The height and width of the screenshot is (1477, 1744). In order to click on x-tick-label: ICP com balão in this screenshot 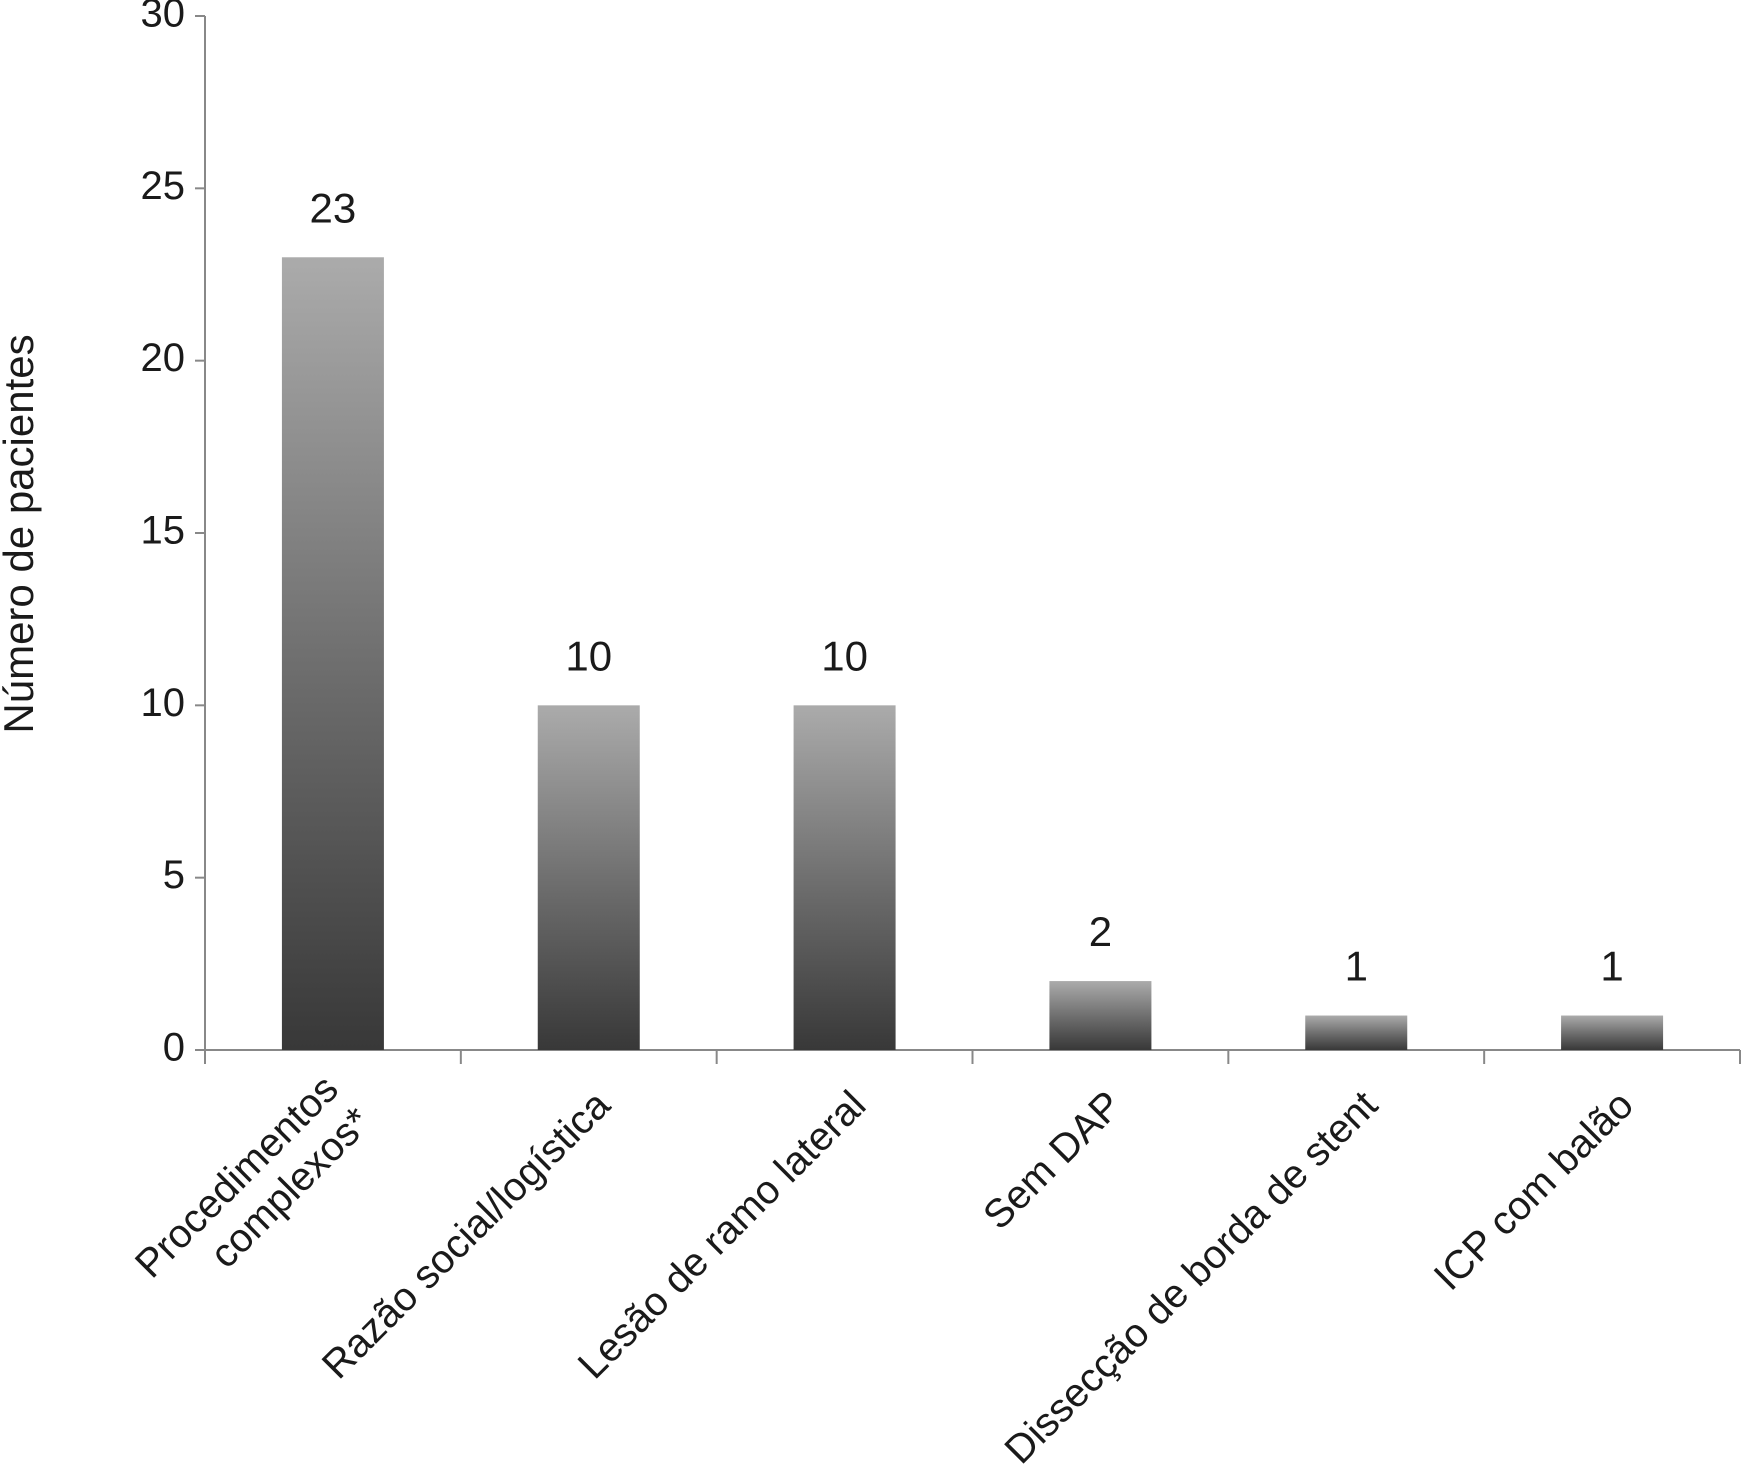, I will do `click(1534, 1191)`.